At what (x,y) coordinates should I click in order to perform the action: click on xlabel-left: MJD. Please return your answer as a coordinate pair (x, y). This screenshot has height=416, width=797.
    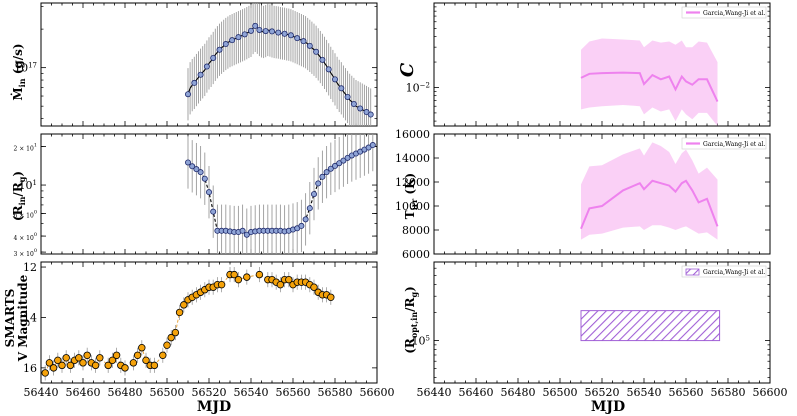
    Looking at the image, I should click on (214, 407).